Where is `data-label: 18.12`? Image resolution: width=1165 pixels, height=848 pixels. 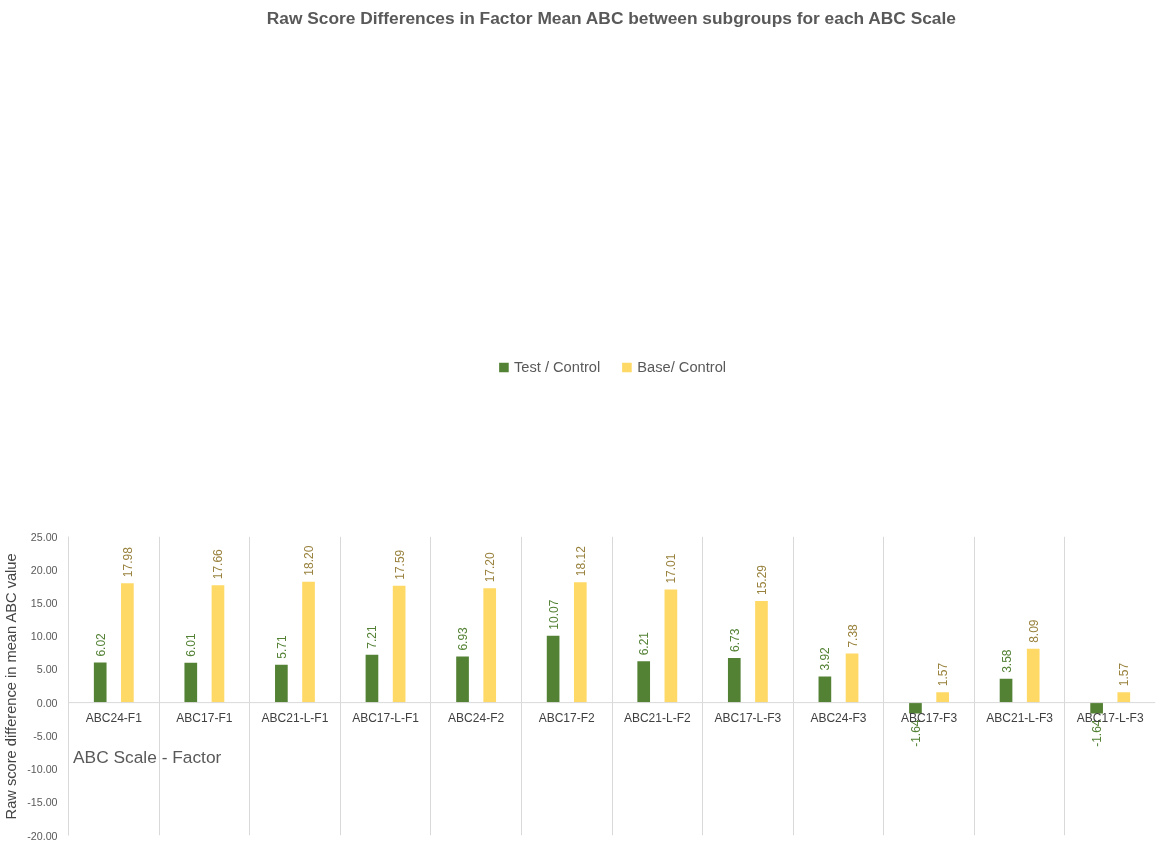
data-label: 18.12 is located at coordinates (580, 561).